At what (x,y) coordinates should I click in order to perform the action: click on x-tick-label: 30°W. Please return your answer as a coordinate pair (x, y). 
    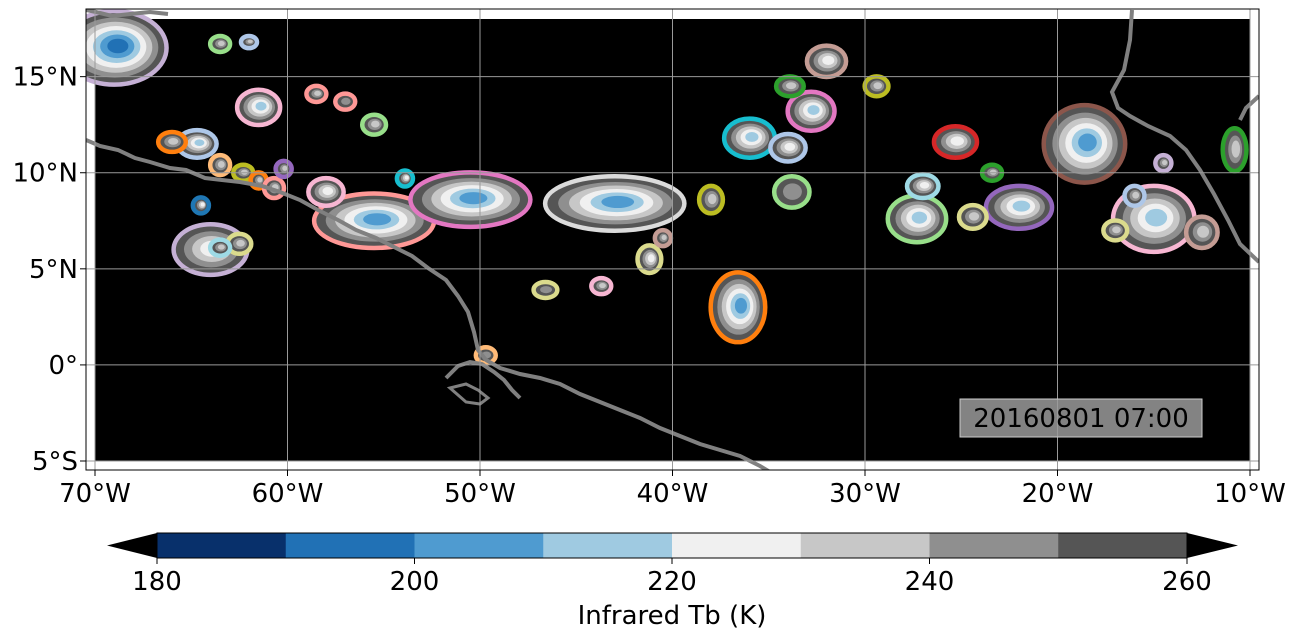
    Looking at the image, I should click on (865, 494).